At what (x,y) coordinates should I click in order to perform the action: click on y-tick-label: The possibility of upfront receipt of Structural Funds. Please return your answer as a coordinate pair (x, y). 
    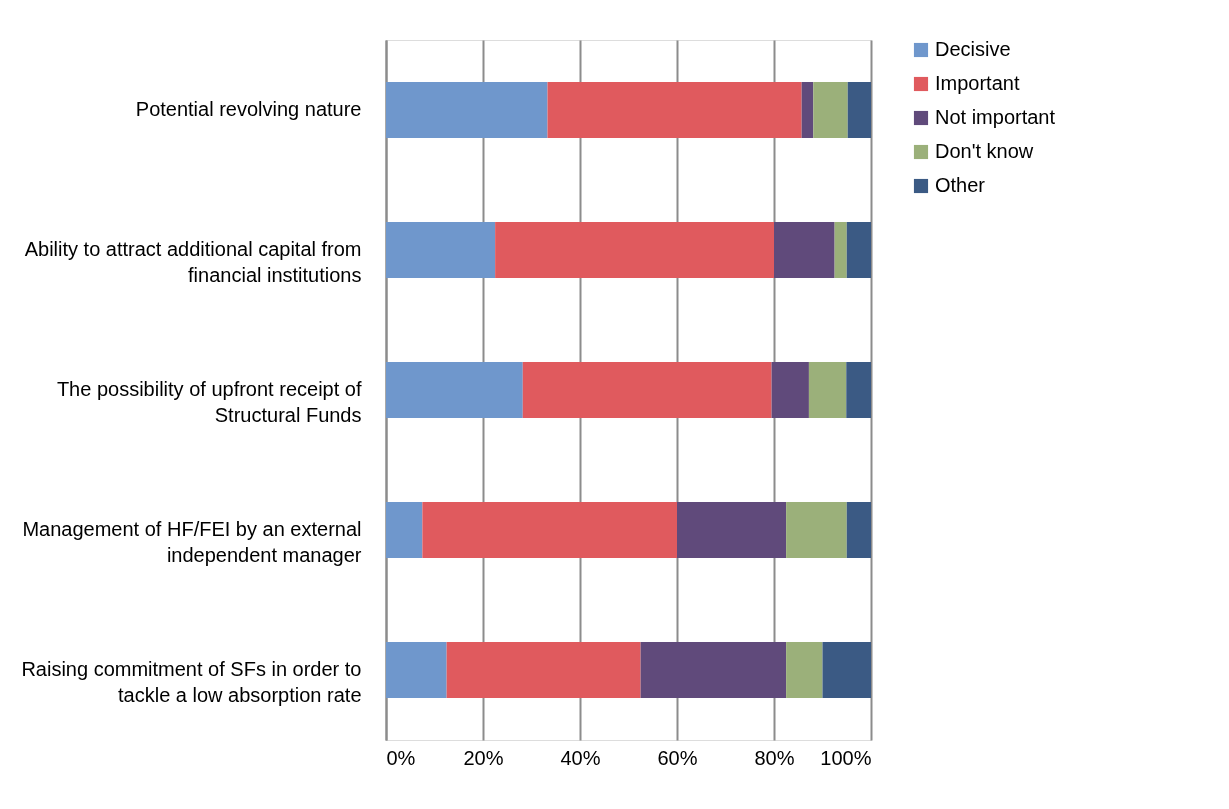
    Looking at the image, I should click on (209, 402).